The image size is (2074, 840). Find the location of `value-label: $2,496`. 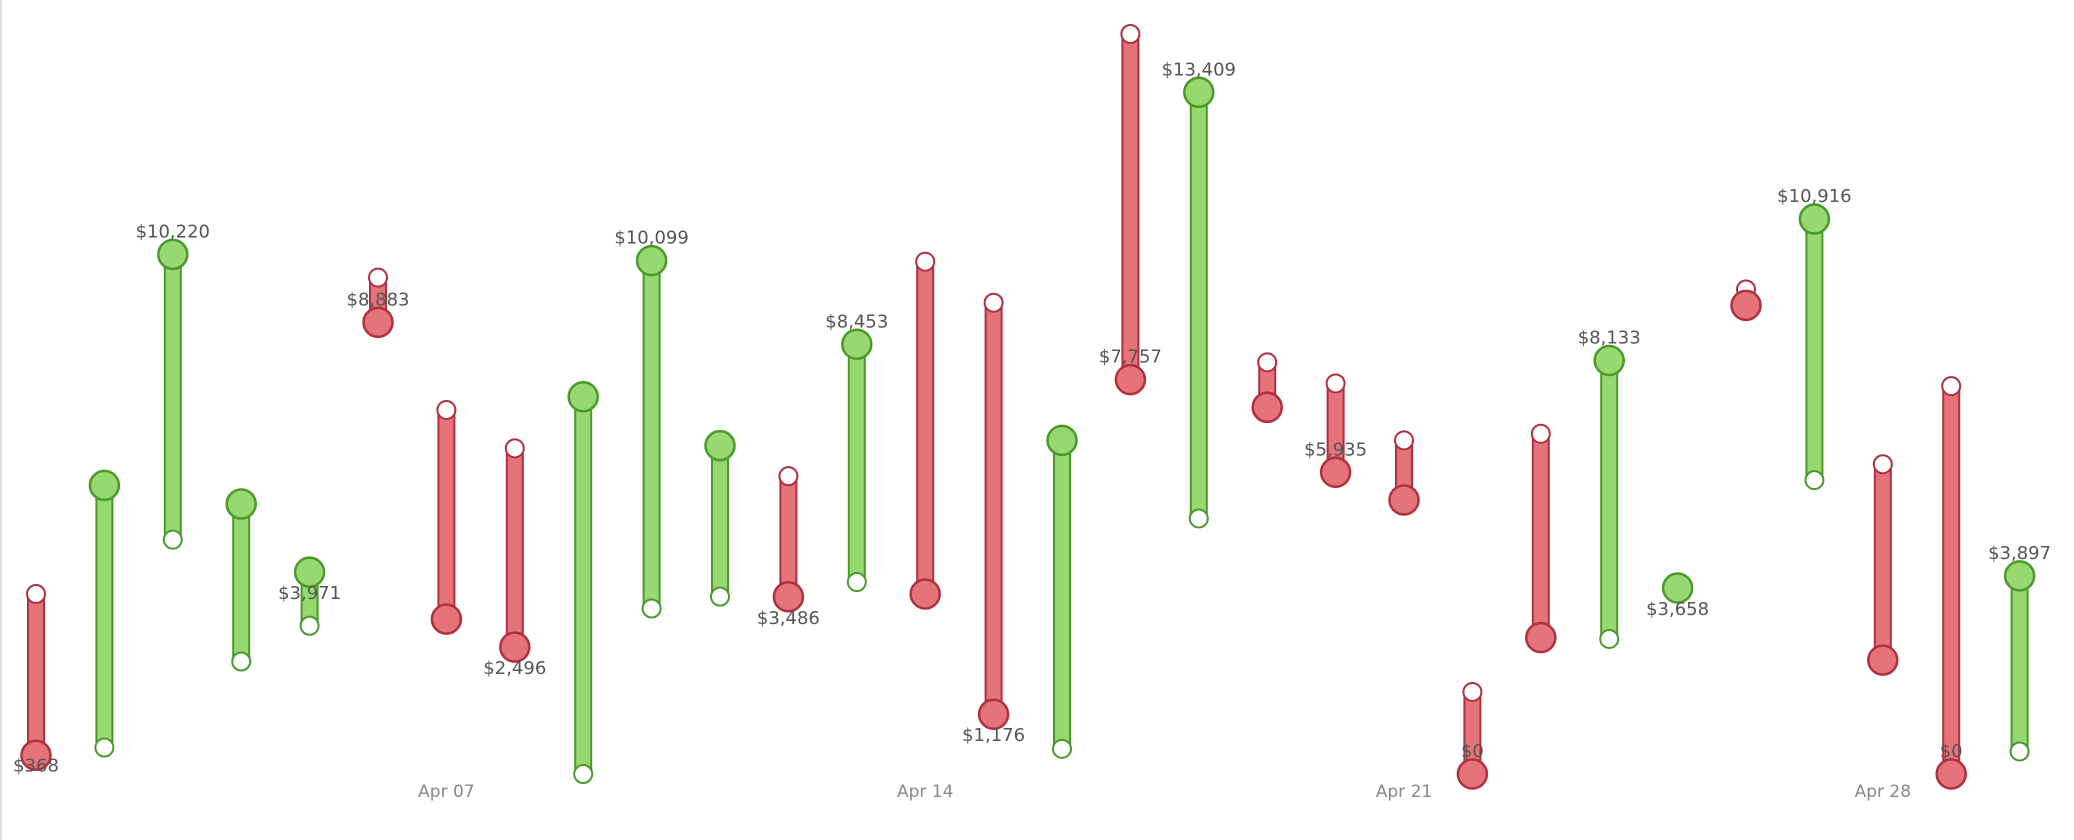

value-label: $2,496 is located at coordinates (514, 668).